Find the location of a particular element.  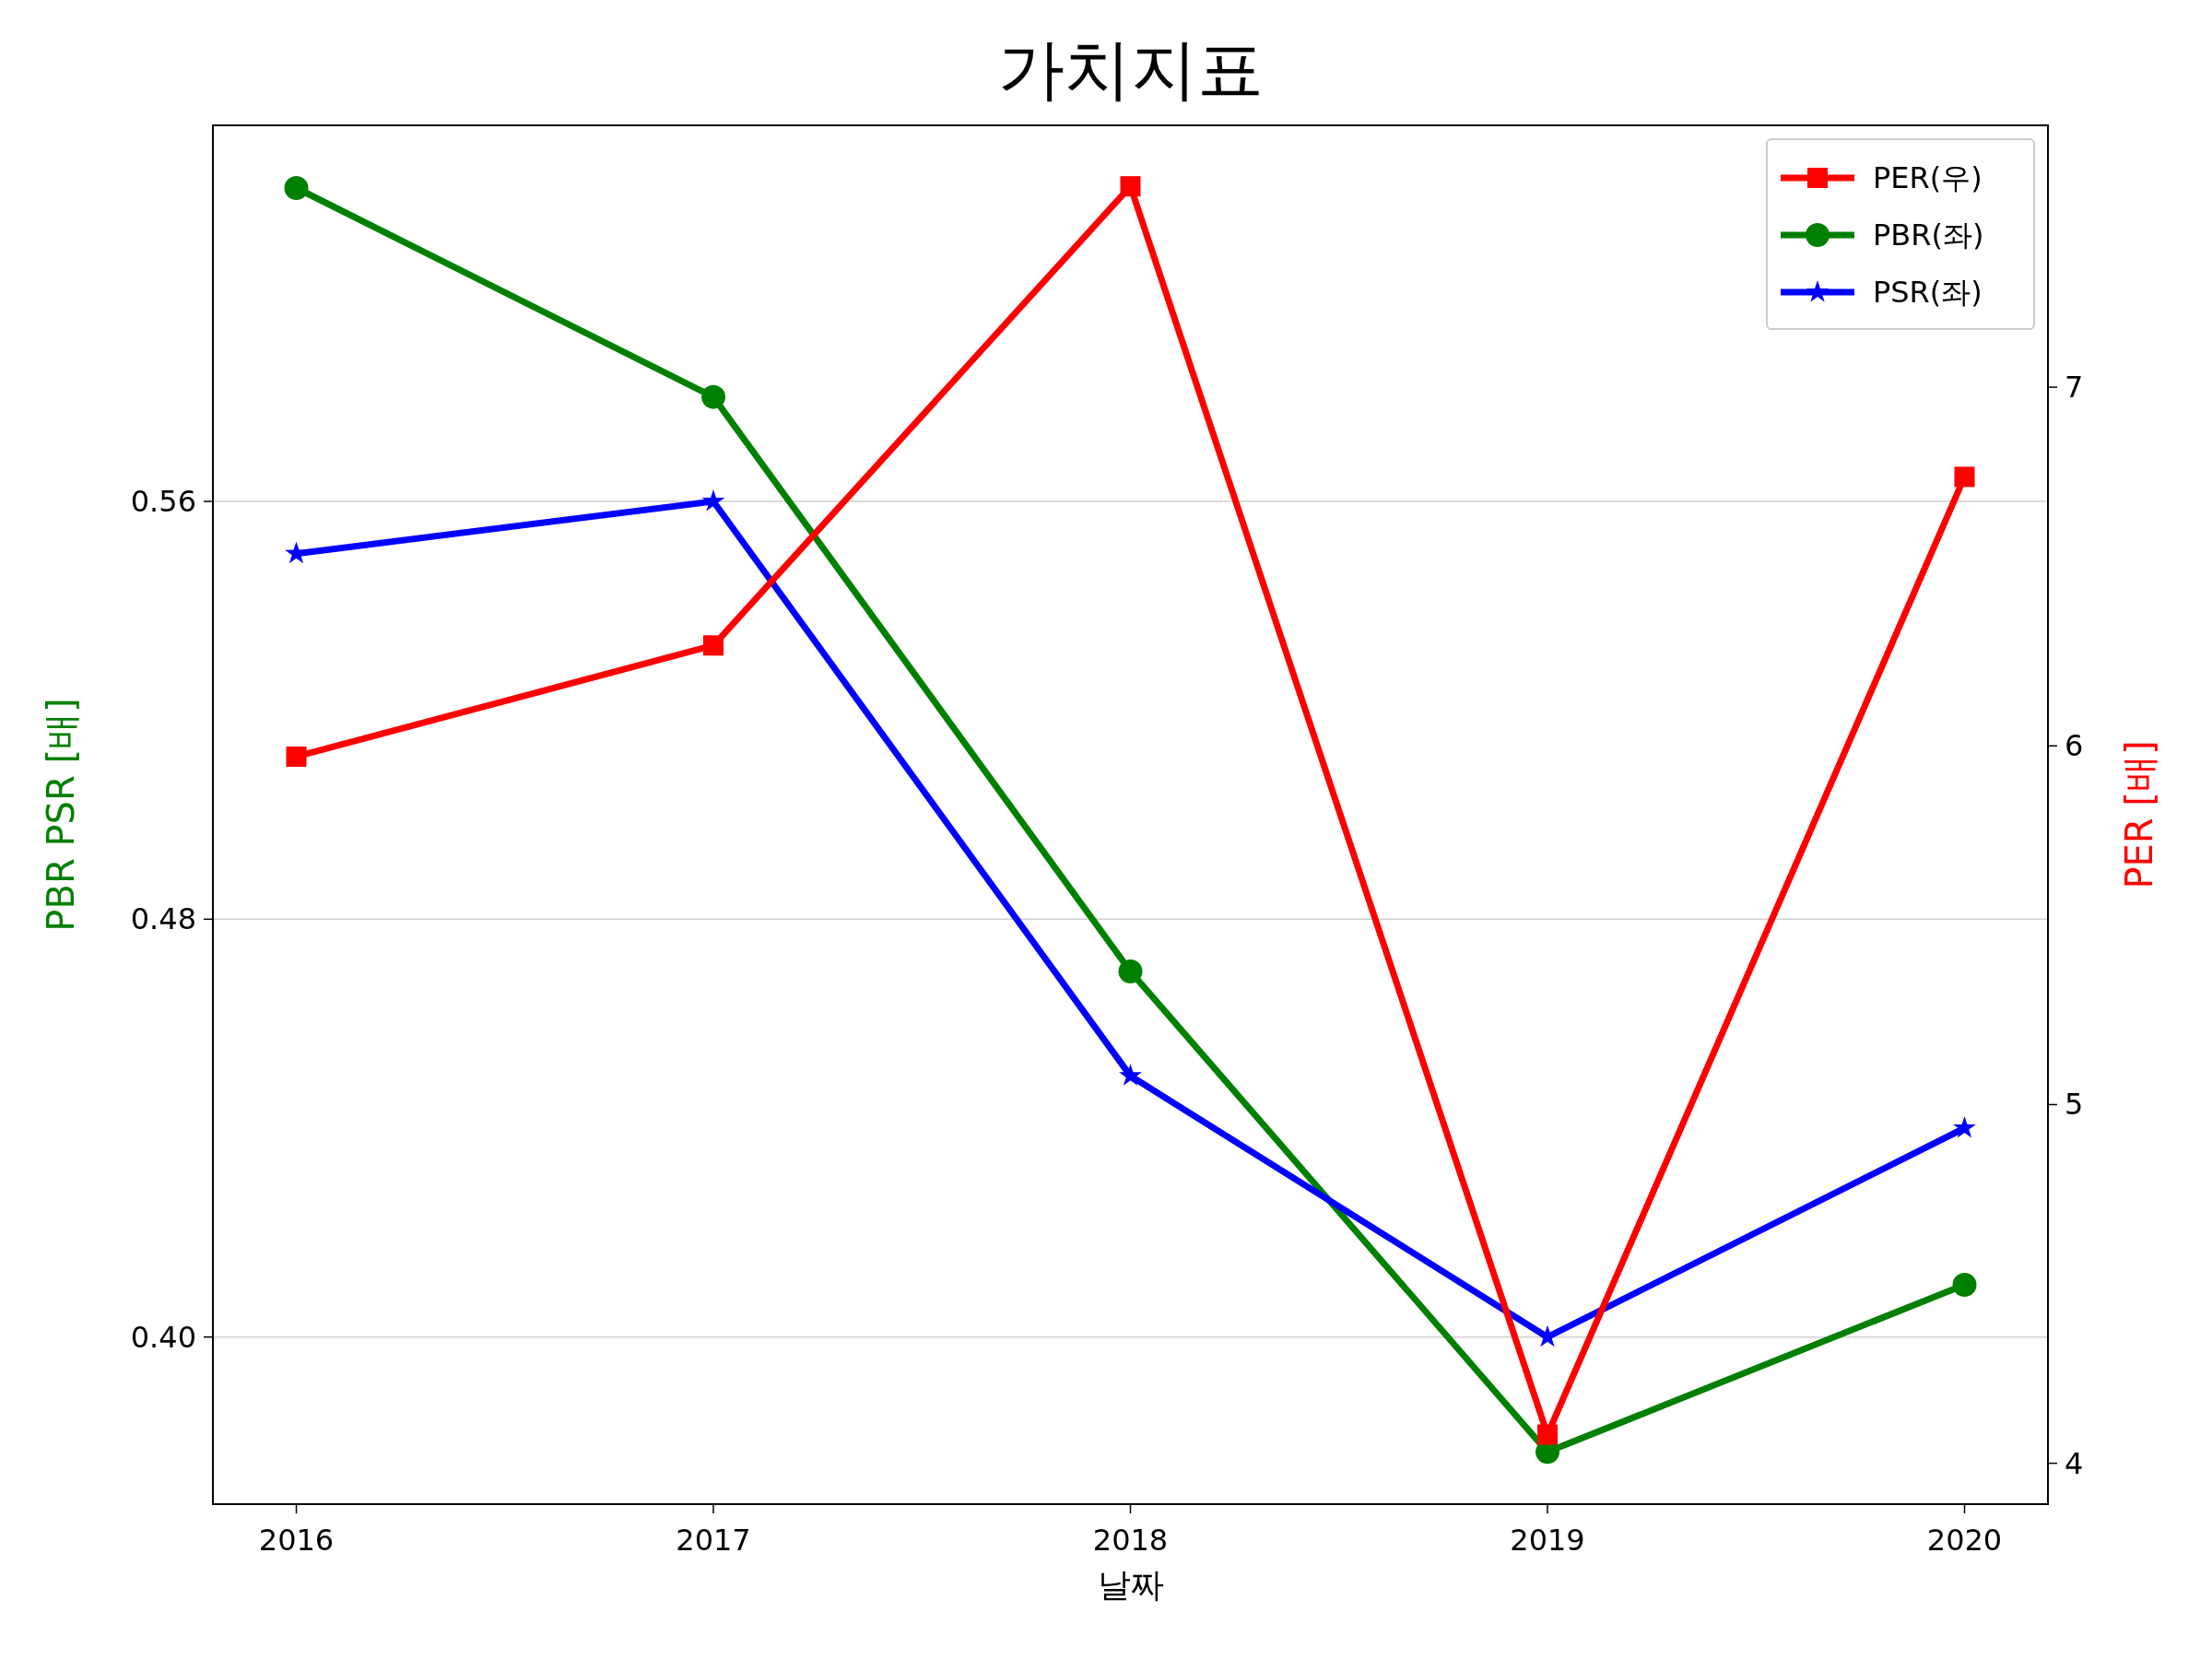

x-tick-label: 2016 is located at coordinates (296, 1540).